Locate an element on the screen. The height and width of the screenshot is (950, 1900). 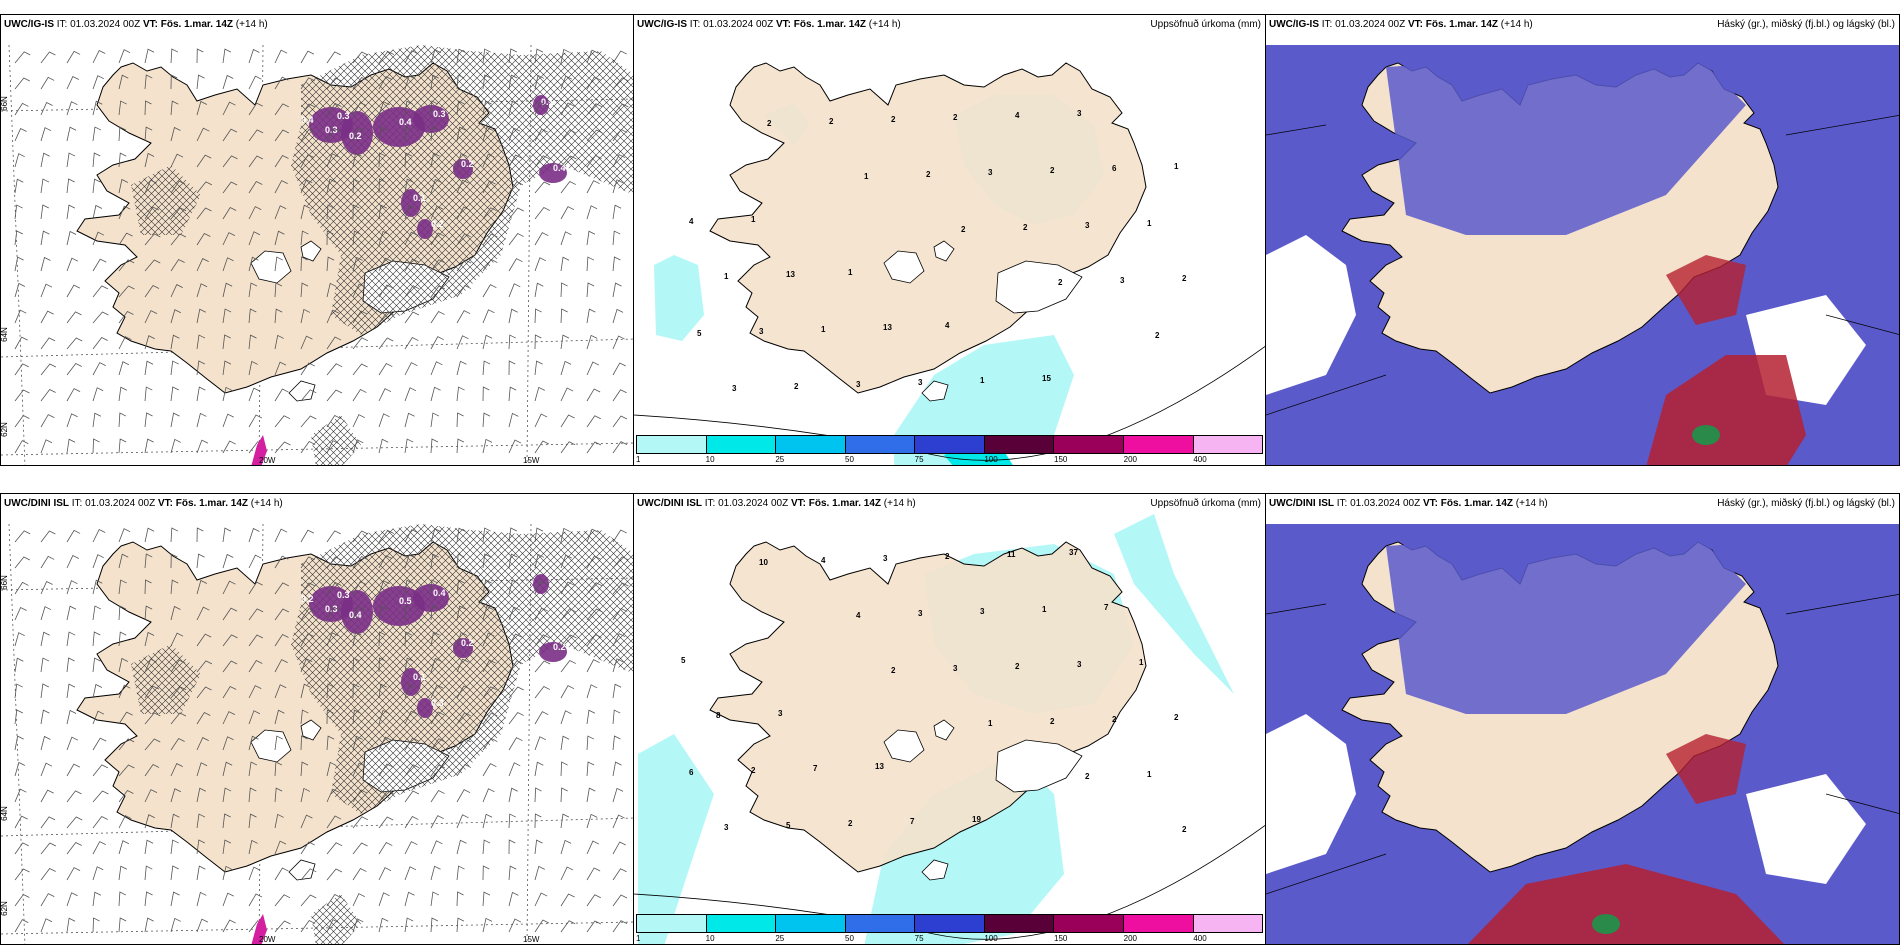
colorbar-tick: 400 is located at coordinates (1200, 938).